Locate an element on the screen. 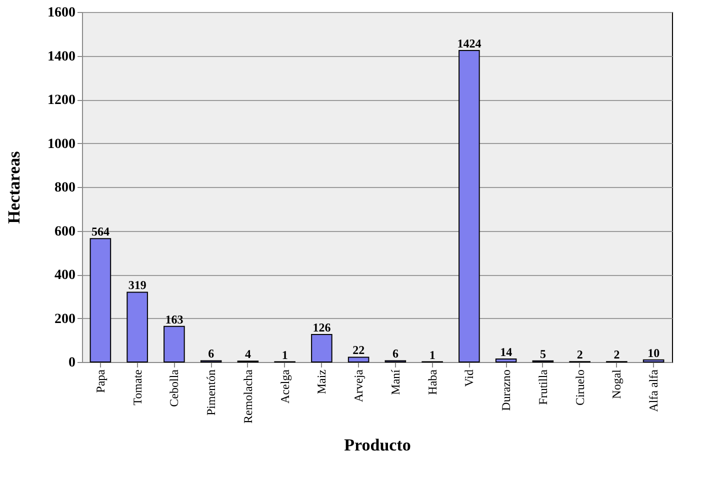 The image size is (703, 497). x-tick-label: Acelga is located at coordinates (285, 386).